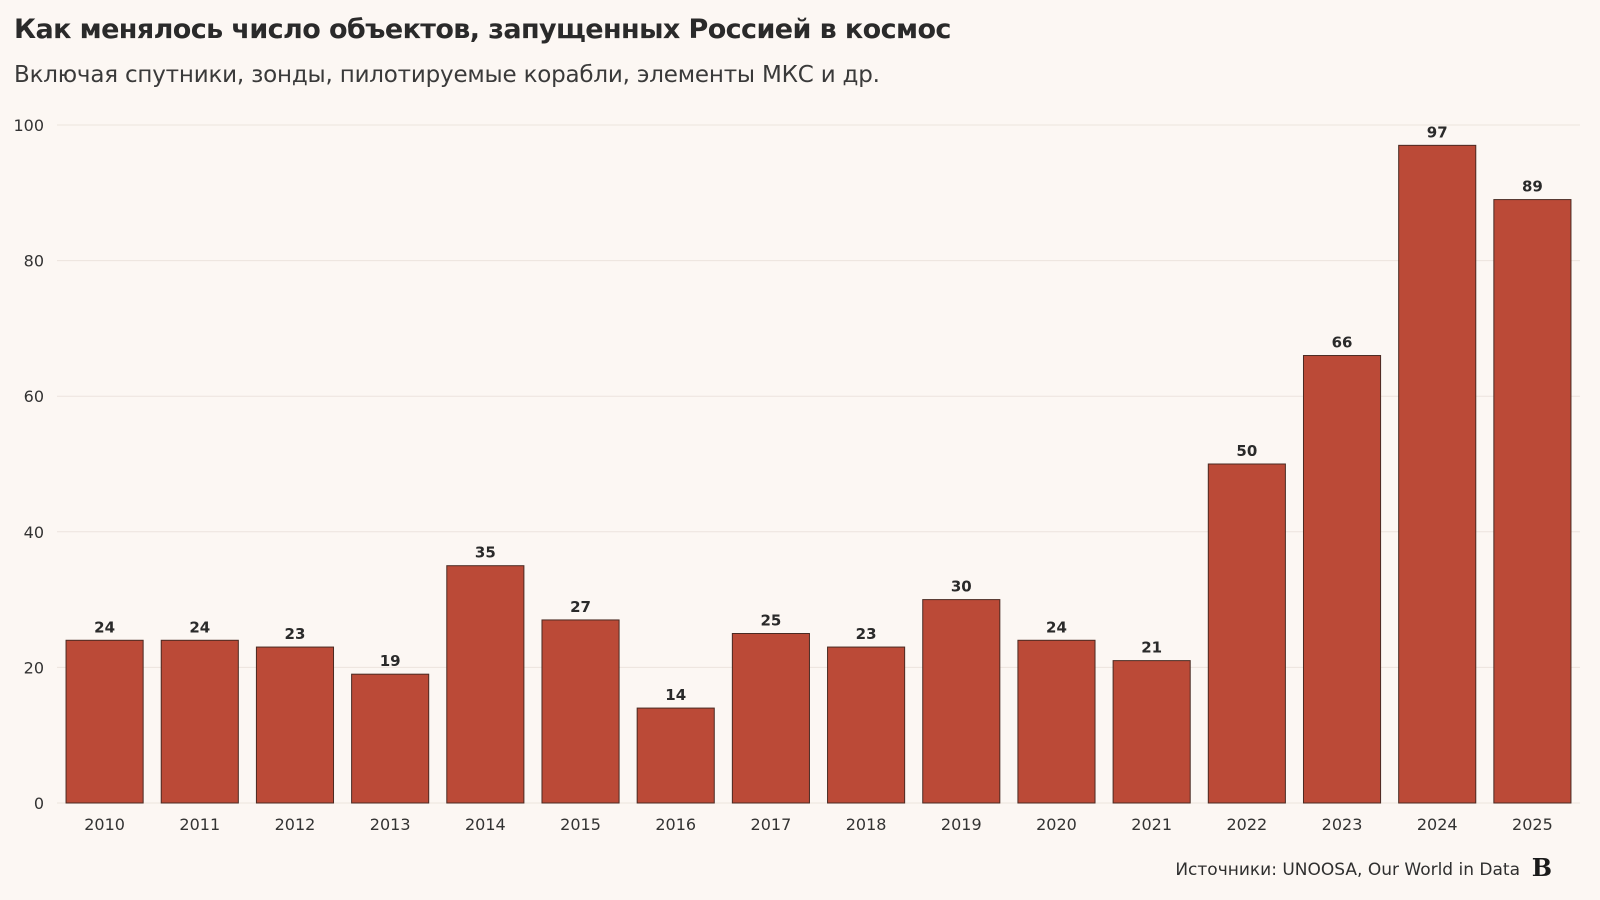  What do you see at coordinates (1347, 870) in the screenshot?
I see `source-note: Источники: UNOOSA, Our World in Data` at bounding box center [1347, 870].